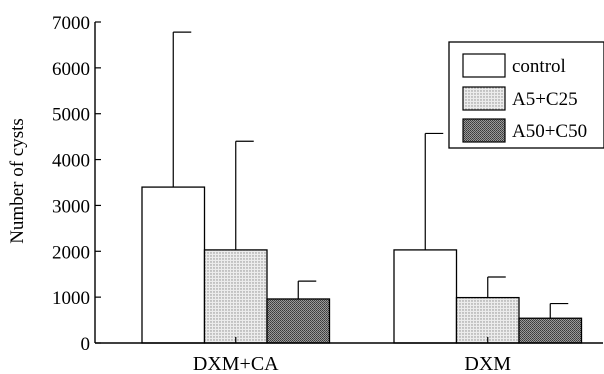  What do you see at coordinates (71, 161) in the screenshot?
I see `y-tick-label: 4000` at bounding box center [71, 161].